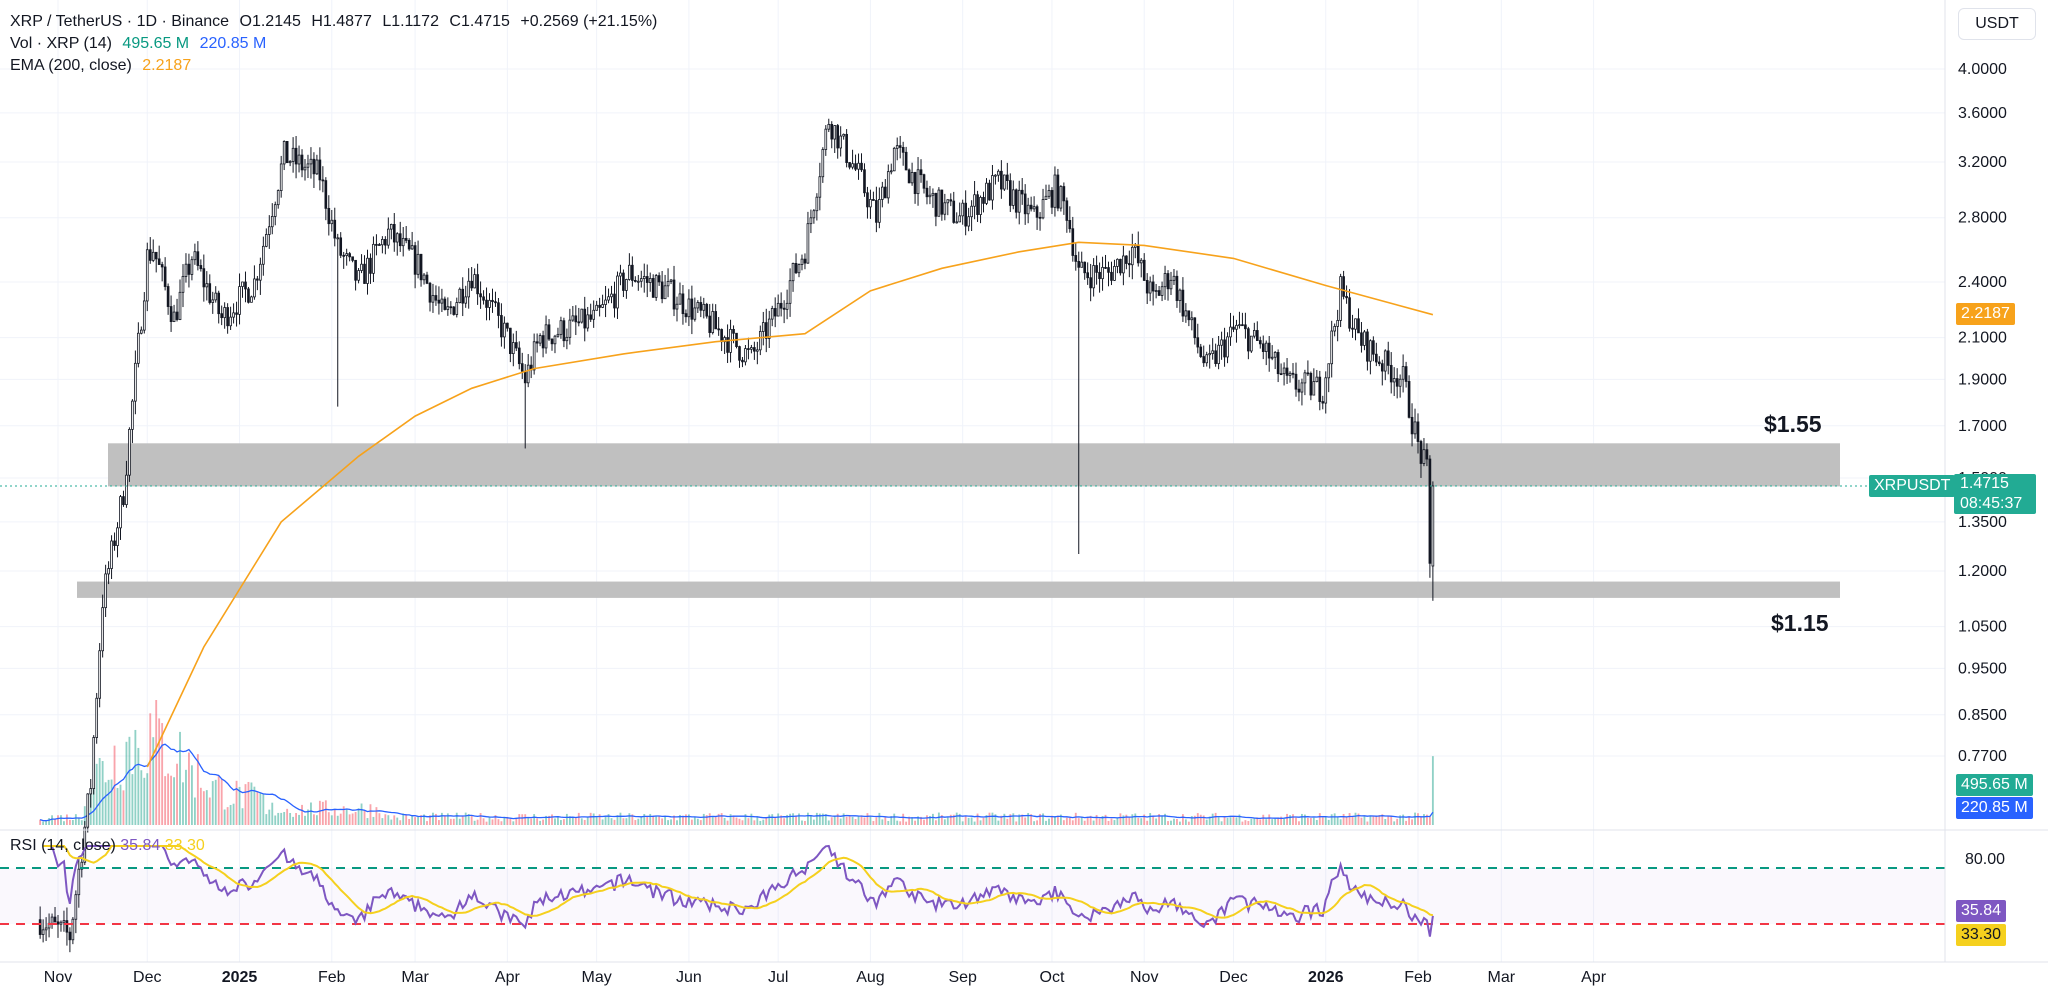  I want to click on ohlc-close: C1.4715, so click(479, 21).